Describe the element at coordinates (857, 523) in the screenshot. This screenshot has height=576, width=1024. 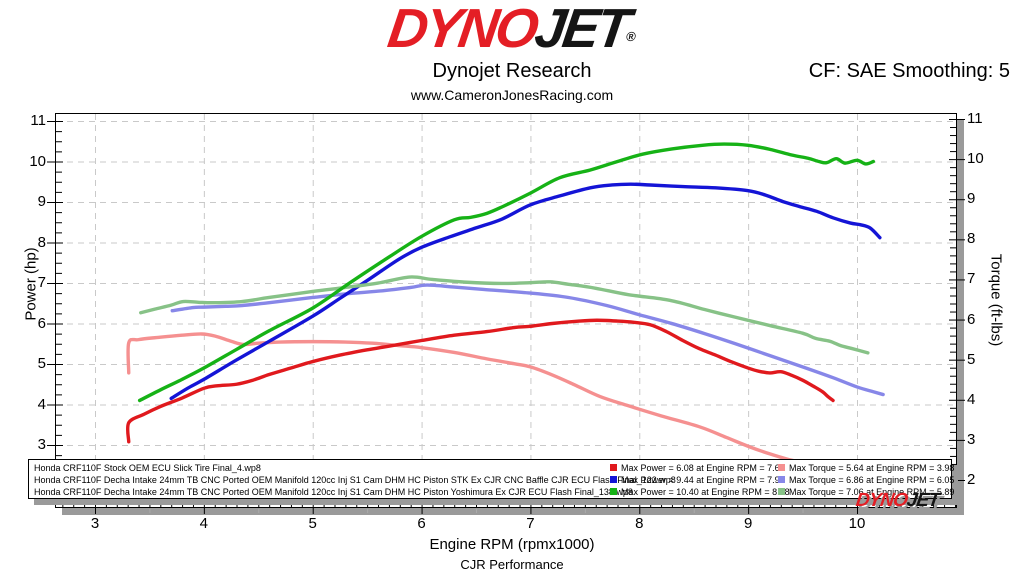
I see `rpm-tick-label: 10` at that location.